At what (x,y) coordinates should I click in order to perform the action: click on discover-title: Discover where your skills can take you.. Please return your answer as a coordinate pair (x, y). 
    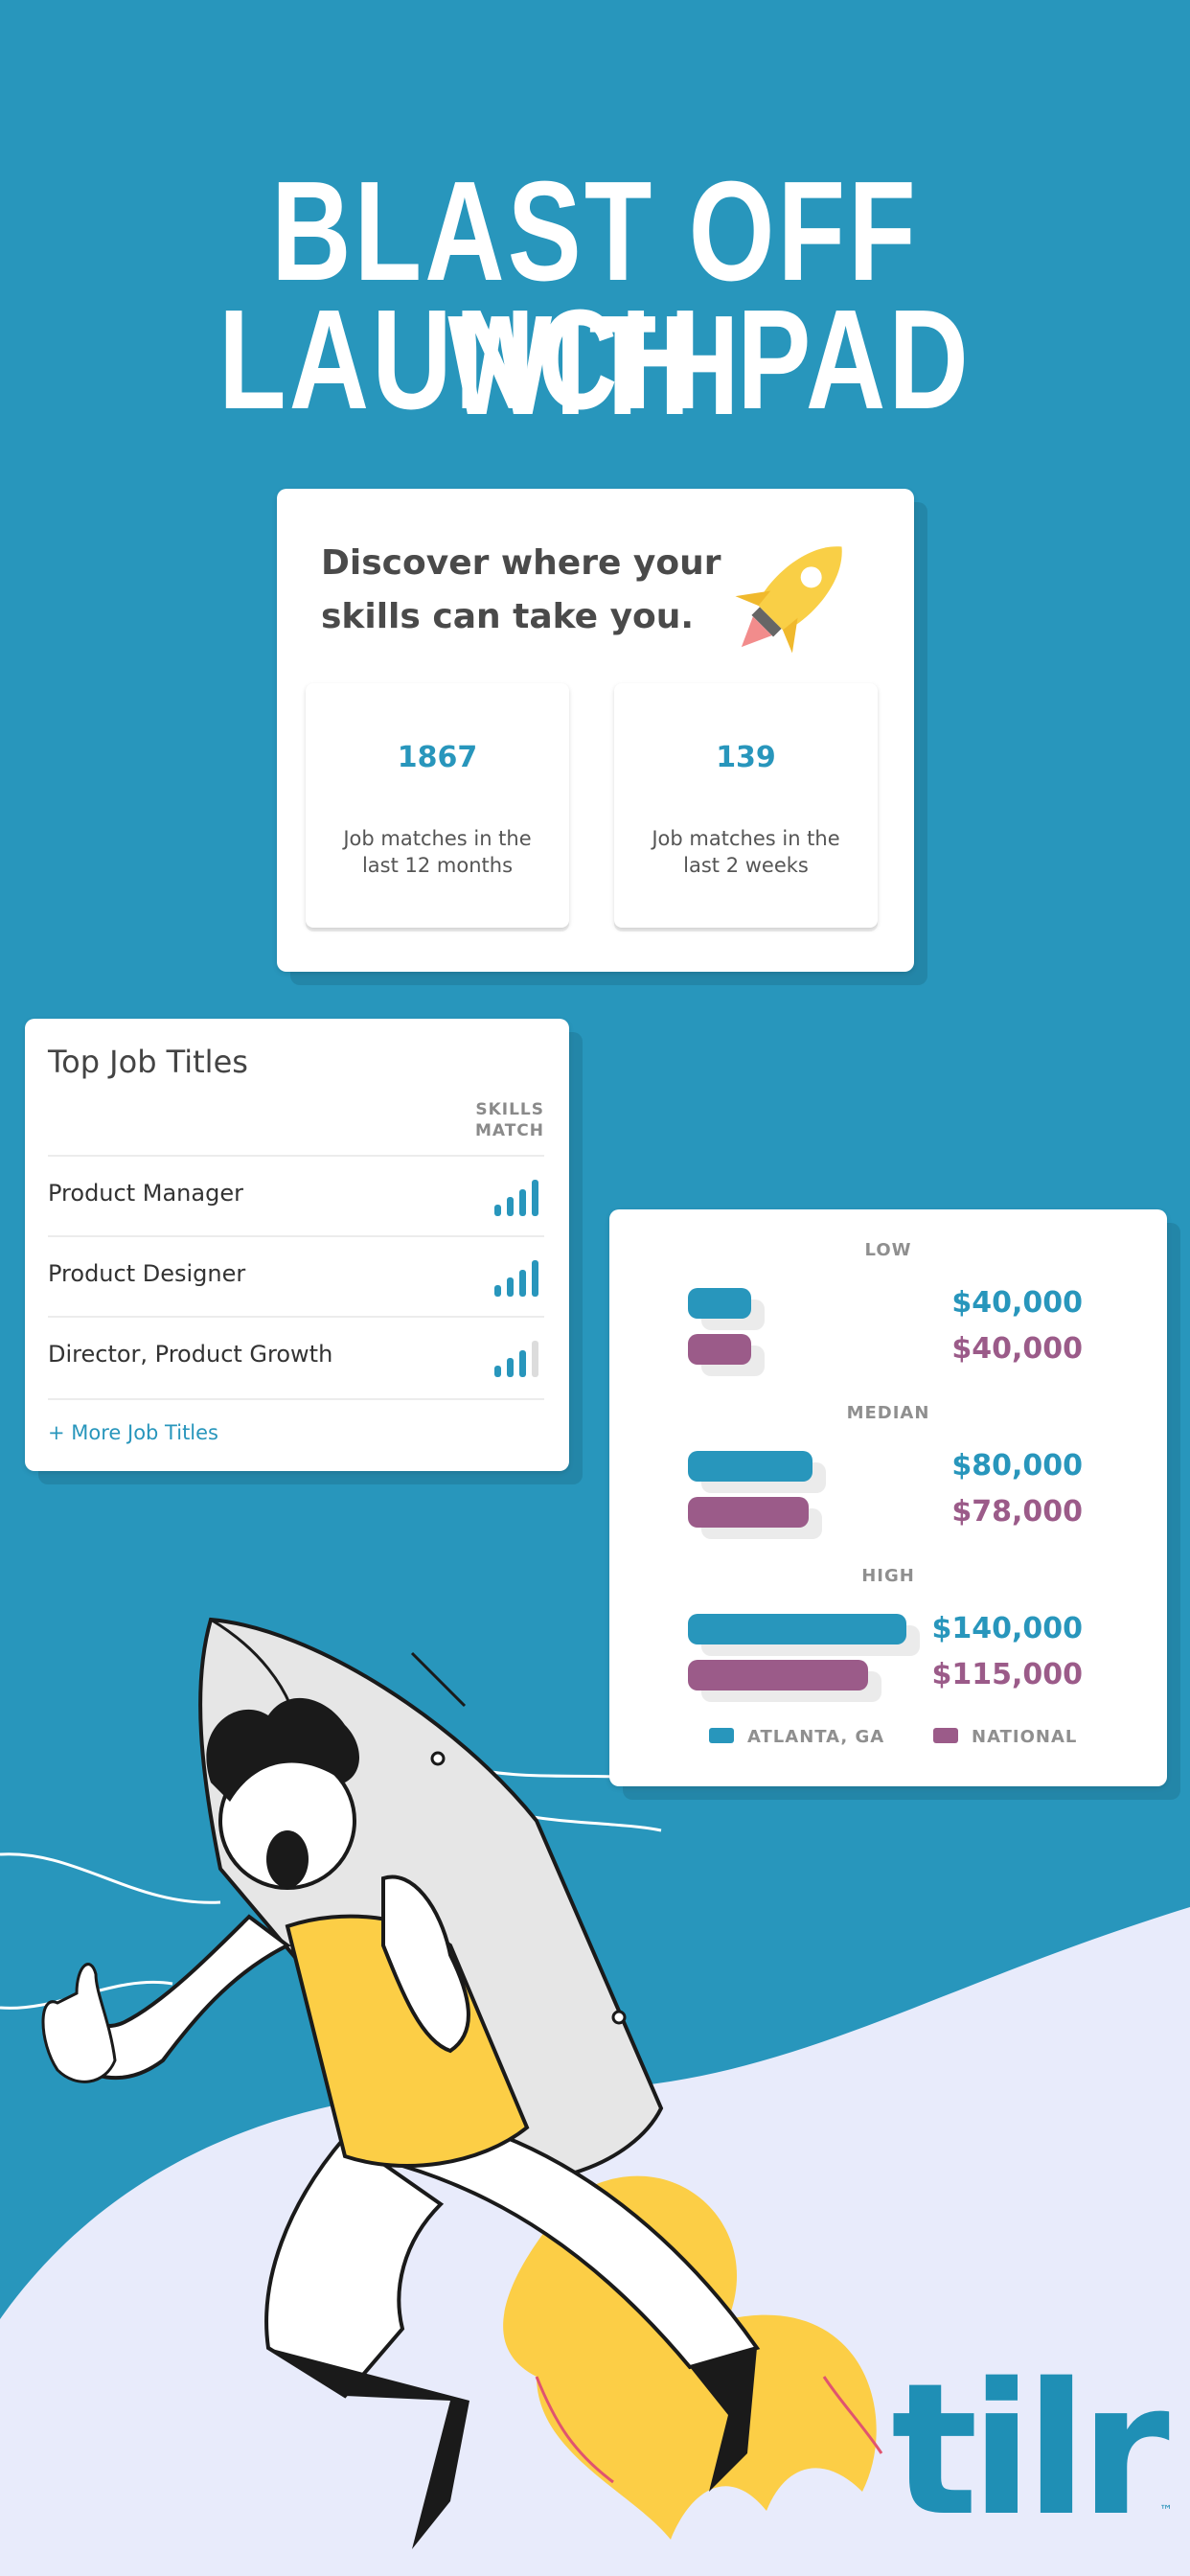
    Looking at the image, I should click on (521, 589).